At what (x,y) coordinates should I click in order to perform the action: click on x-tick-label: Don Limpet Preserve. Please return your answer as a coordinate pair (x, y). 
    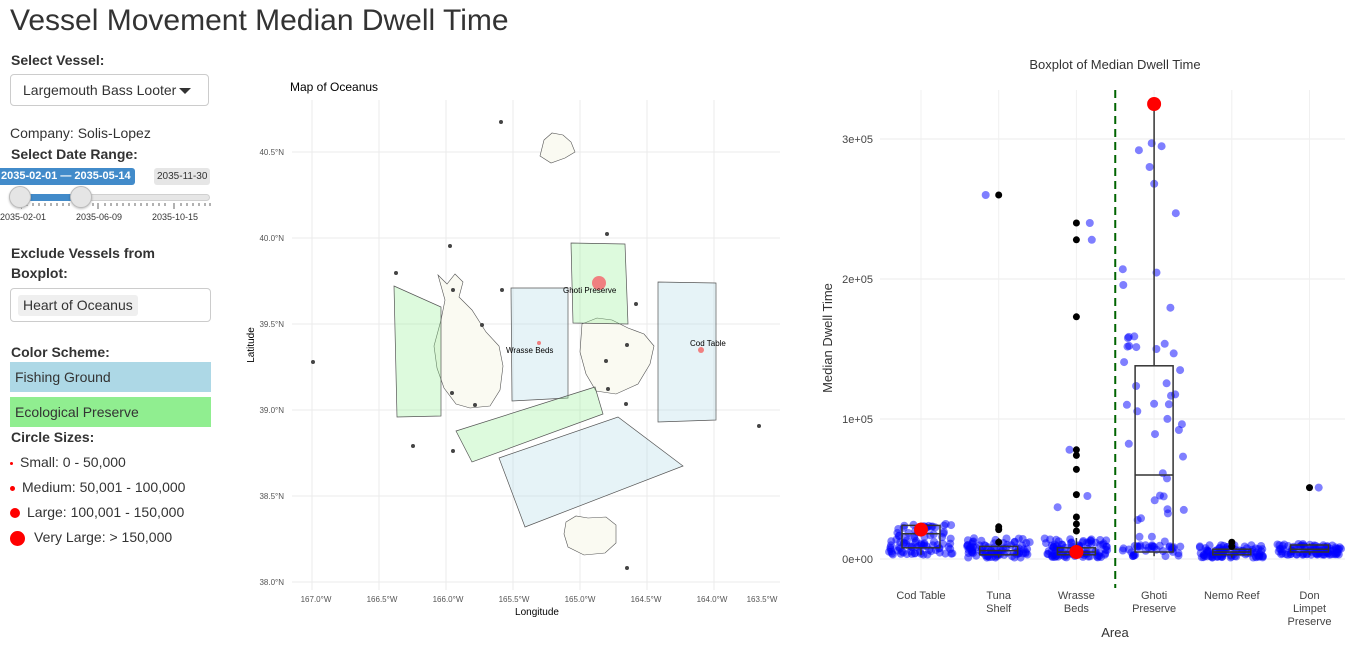
    Looking at the image, I should click on (1309, 609).